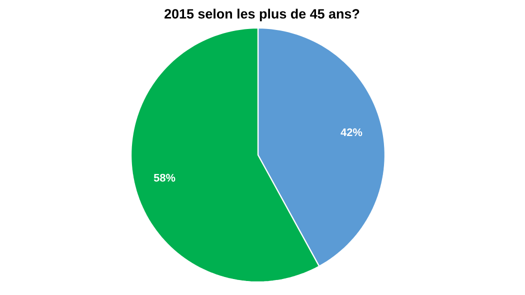  I want to click on data-label: 42%, so click(351, 132).